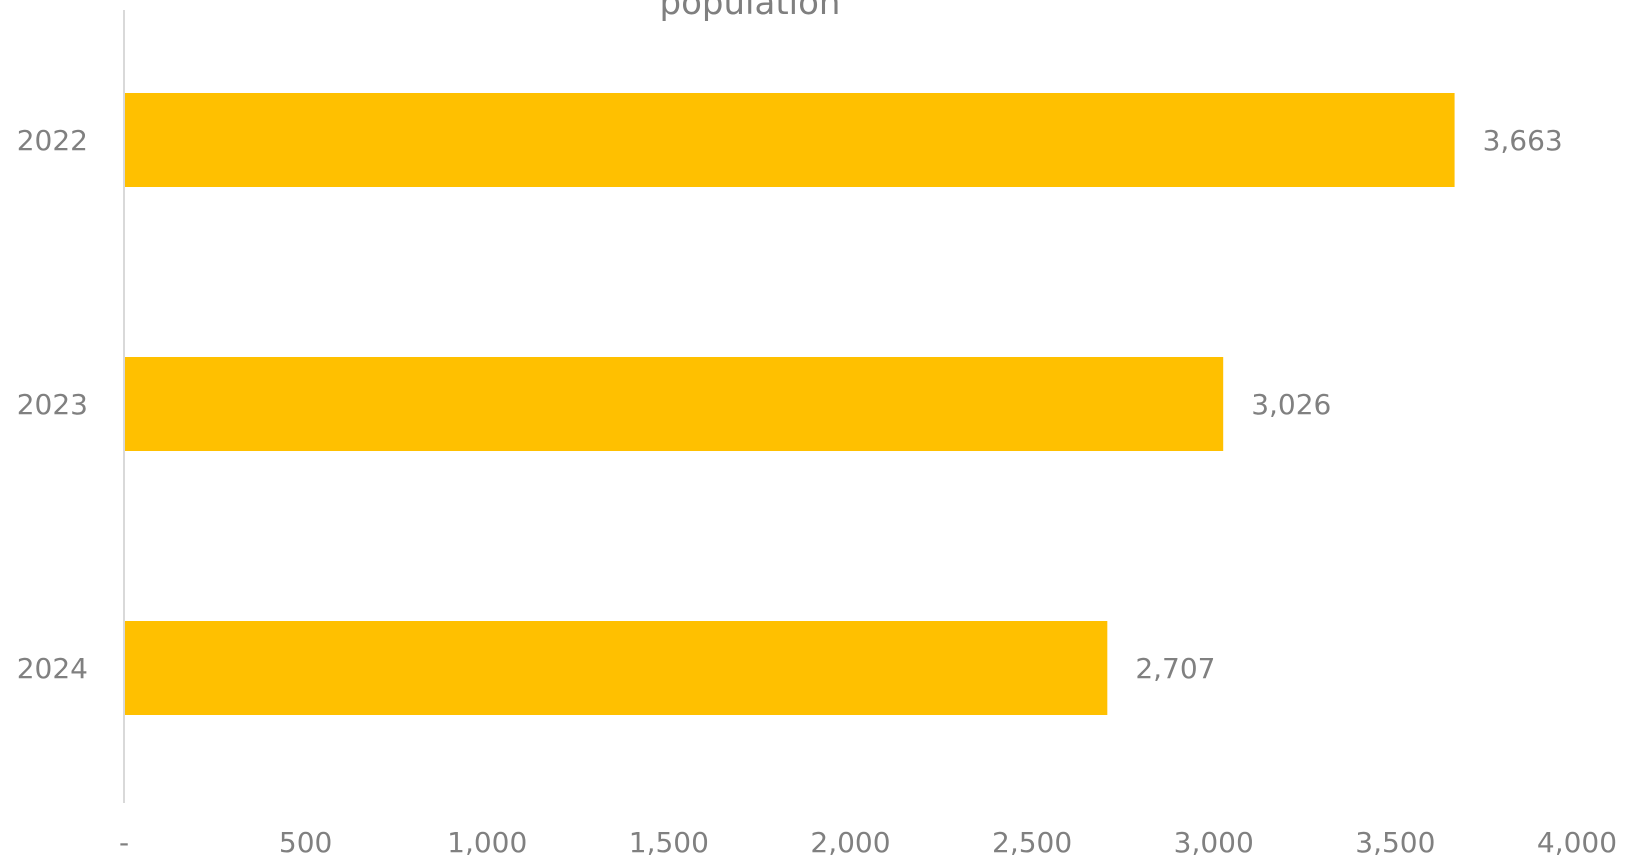 The image size is (1631, 860). I want to click on y-axis: 2022 2023 2024, so click(71, 406).